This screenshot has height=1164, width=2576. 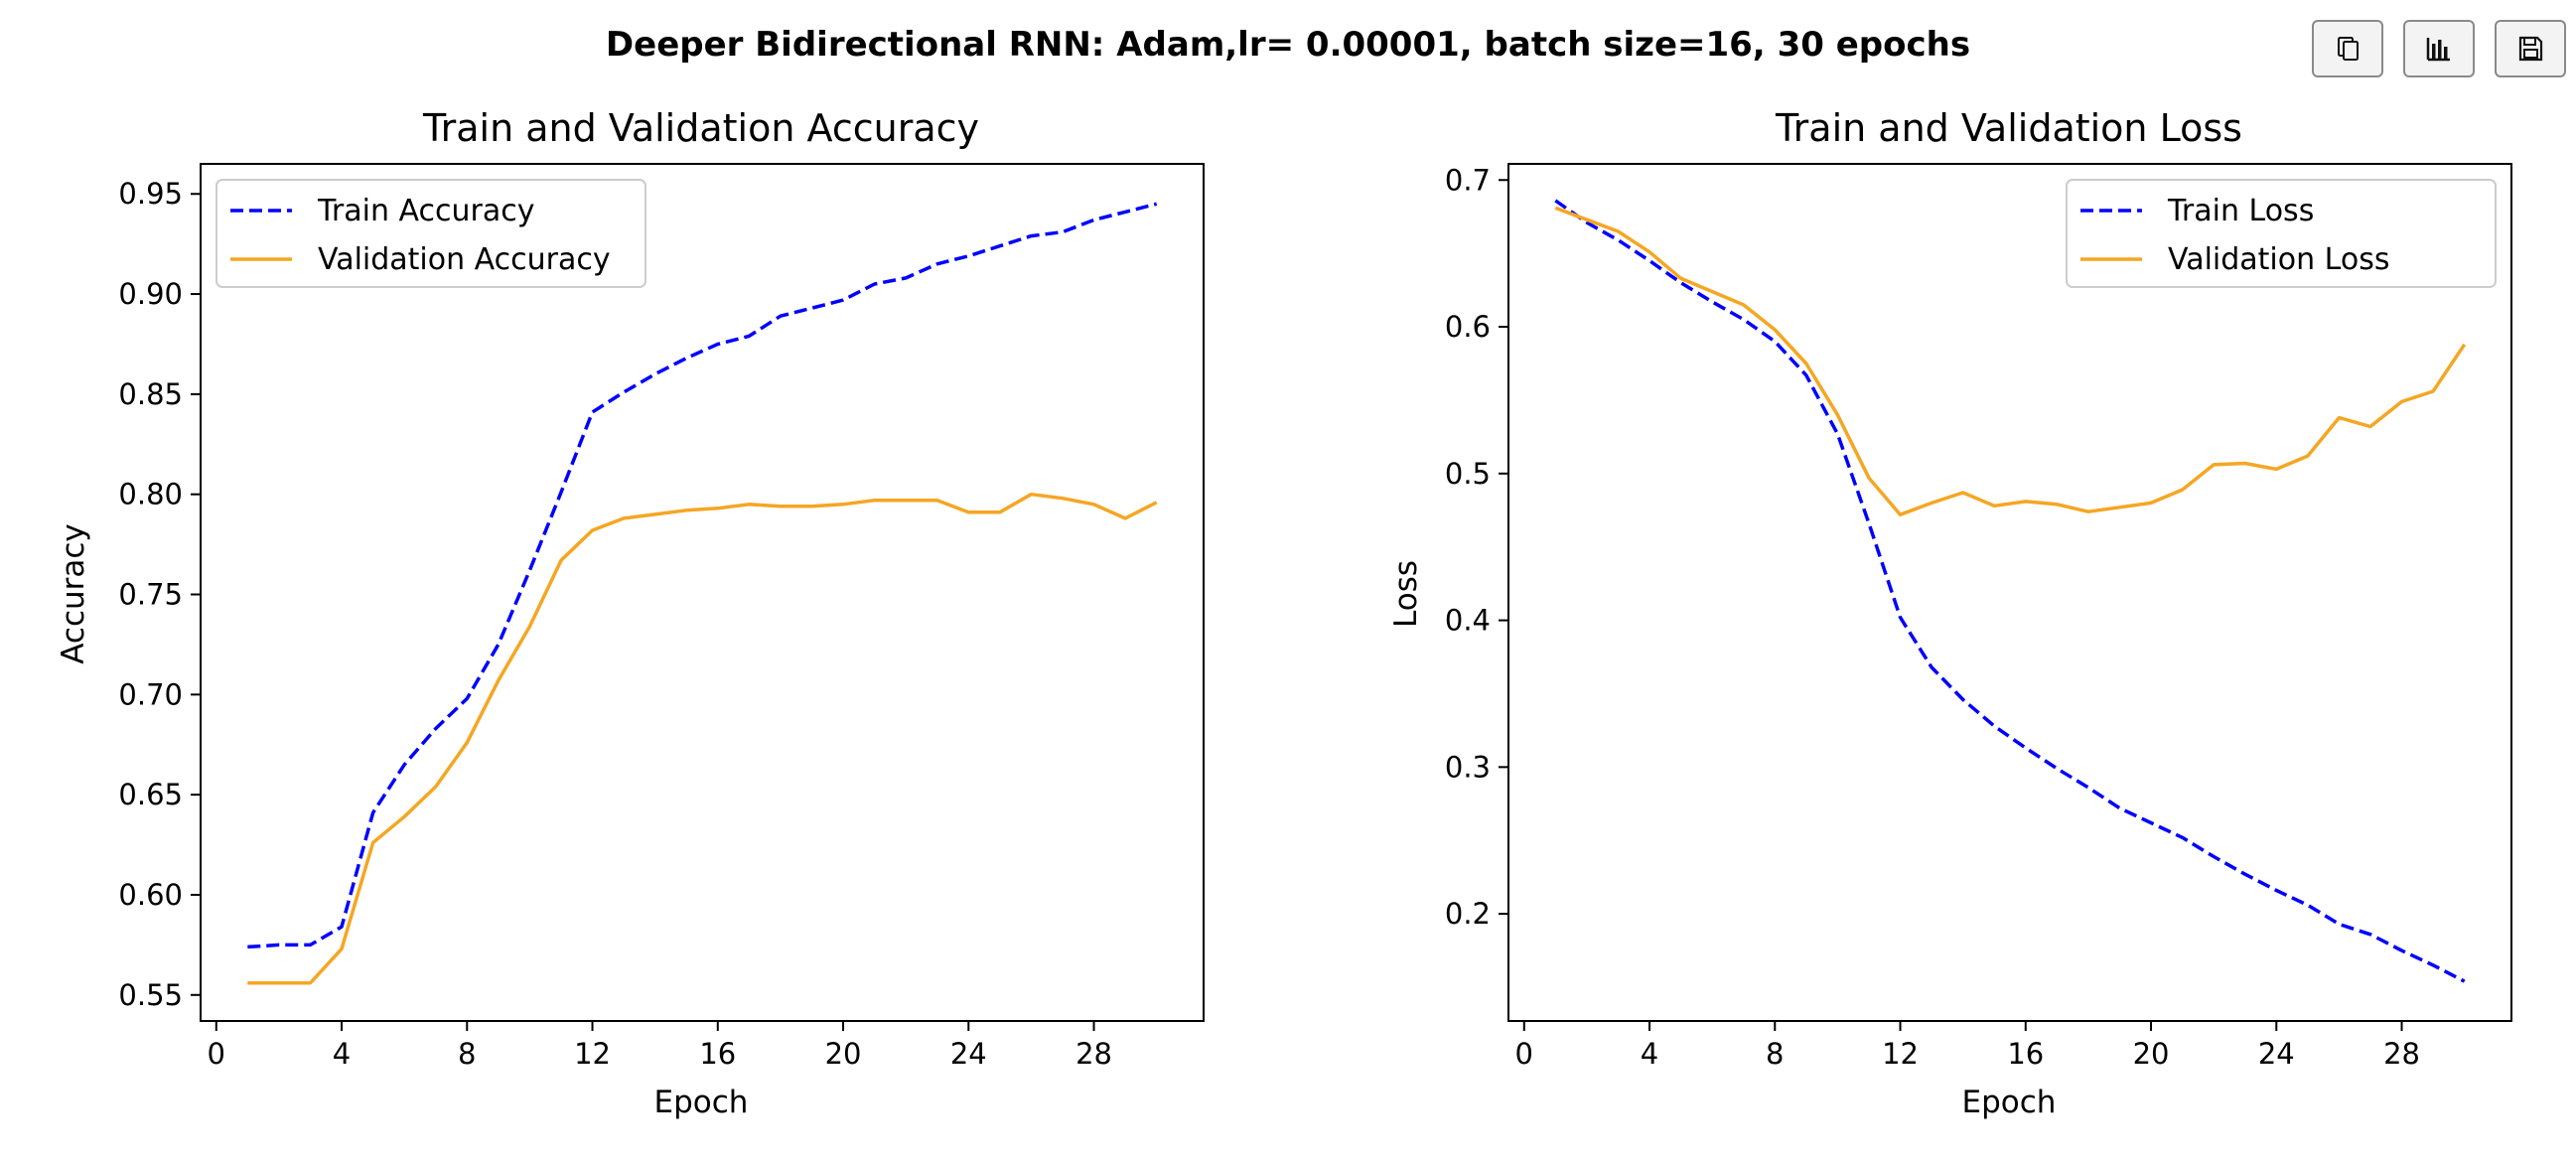 I want to click on accuracy-y-tick-label: 0.55, so click(x=150, y=995).